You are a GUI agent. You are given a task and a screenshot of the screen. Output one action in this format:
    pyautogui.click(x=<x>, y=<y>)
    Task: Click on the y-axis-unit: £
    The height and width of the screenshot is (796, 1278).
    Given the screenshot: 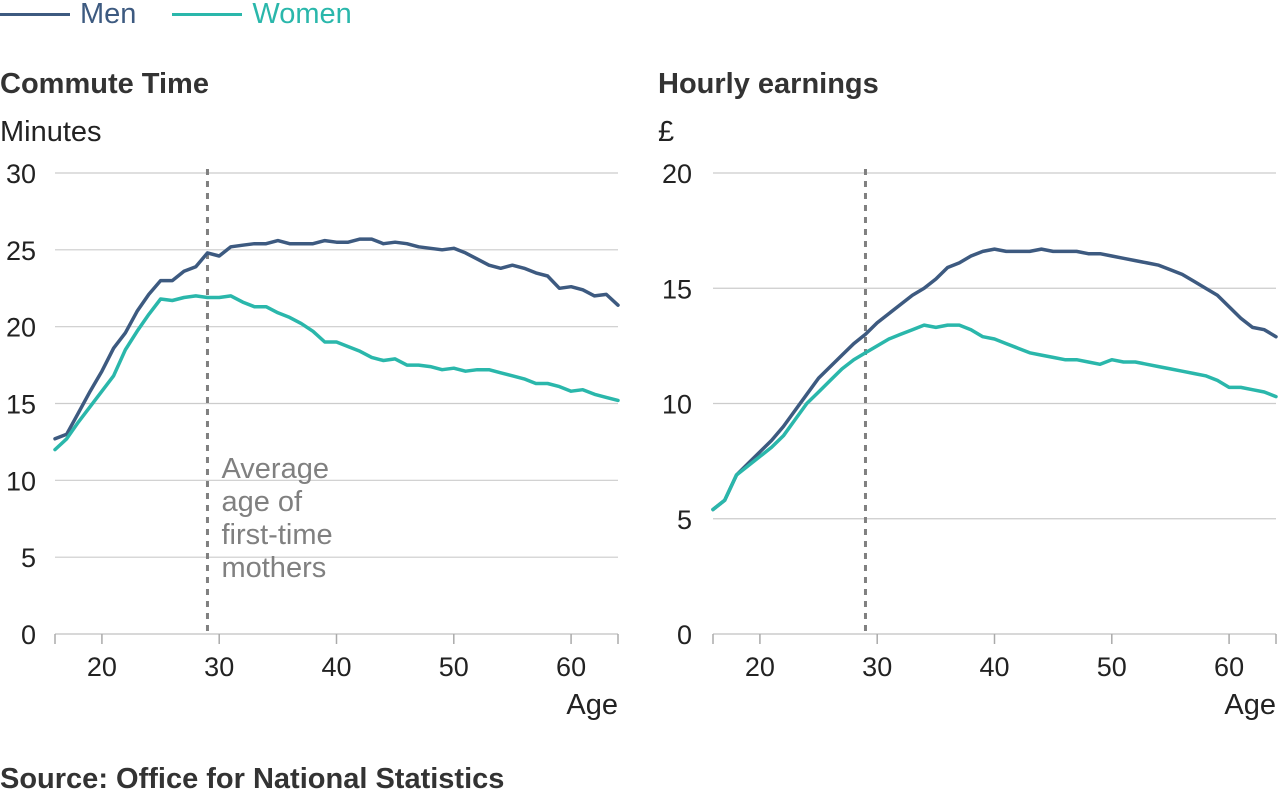 What is the action you would take?
    pyautogui.click(x=666, y=132)
    